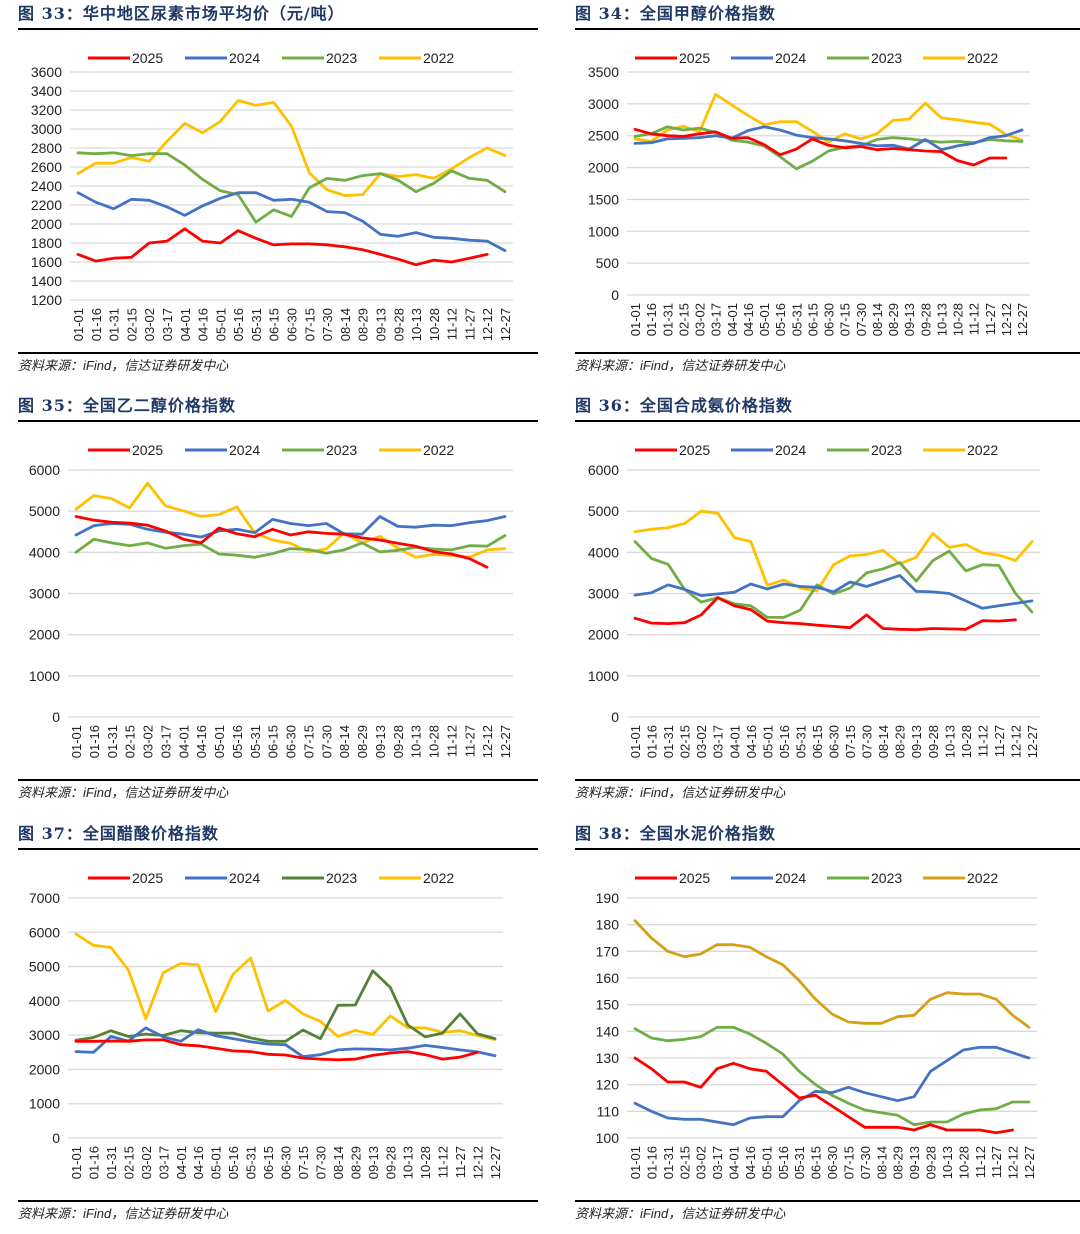  What do you see at coordinates (44, 552) in the screenshot?
I see `y-tick-label: 4000` at bounding box center [44, 552].